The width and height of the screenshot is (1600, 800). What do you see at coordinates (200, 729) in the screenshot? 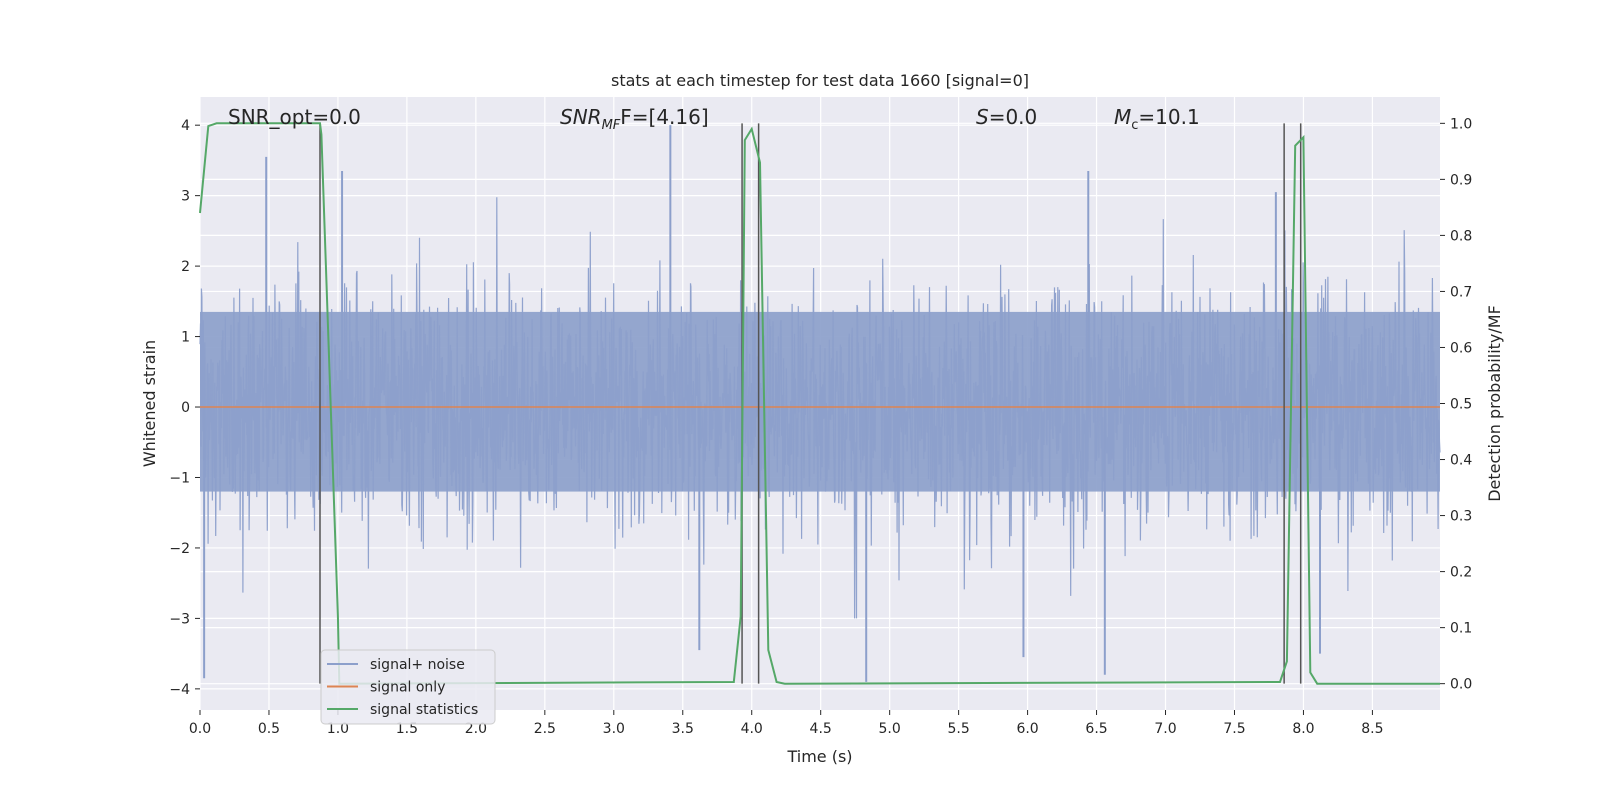
I see `x-tick-label: 0.0` at bounding box center [200, 729].